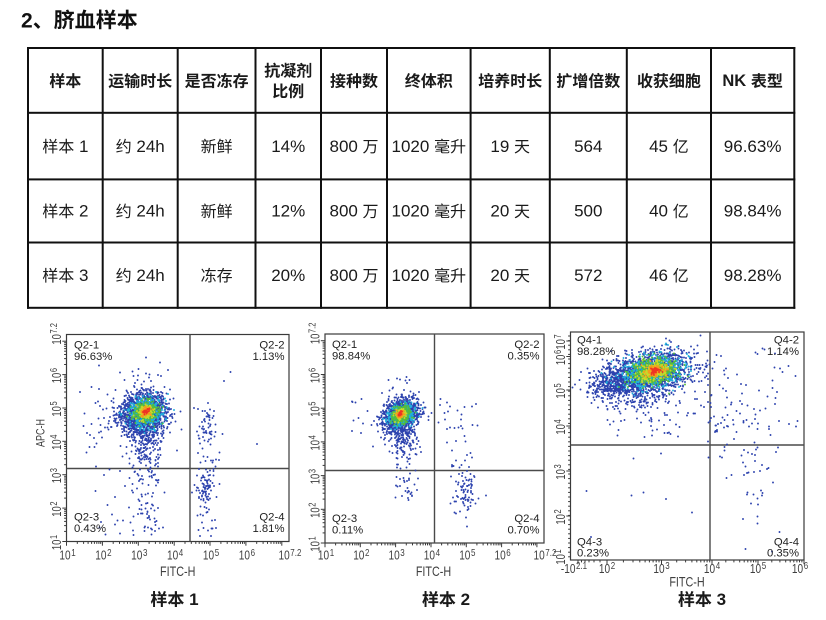 The width and height of the screenshot is (826, 620). Describe the element at coordinates (593, 554) in the screenshot. I see `svg-text: 0.23%` at that location.